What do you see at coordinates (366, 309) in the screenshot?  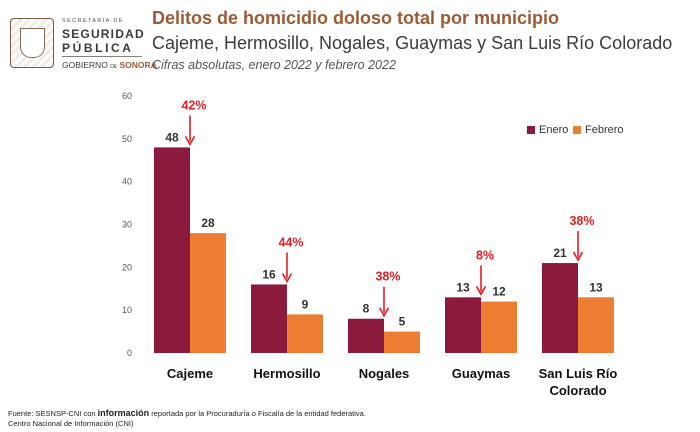 I see `data-label: 8` at bounding box center [366, 309].